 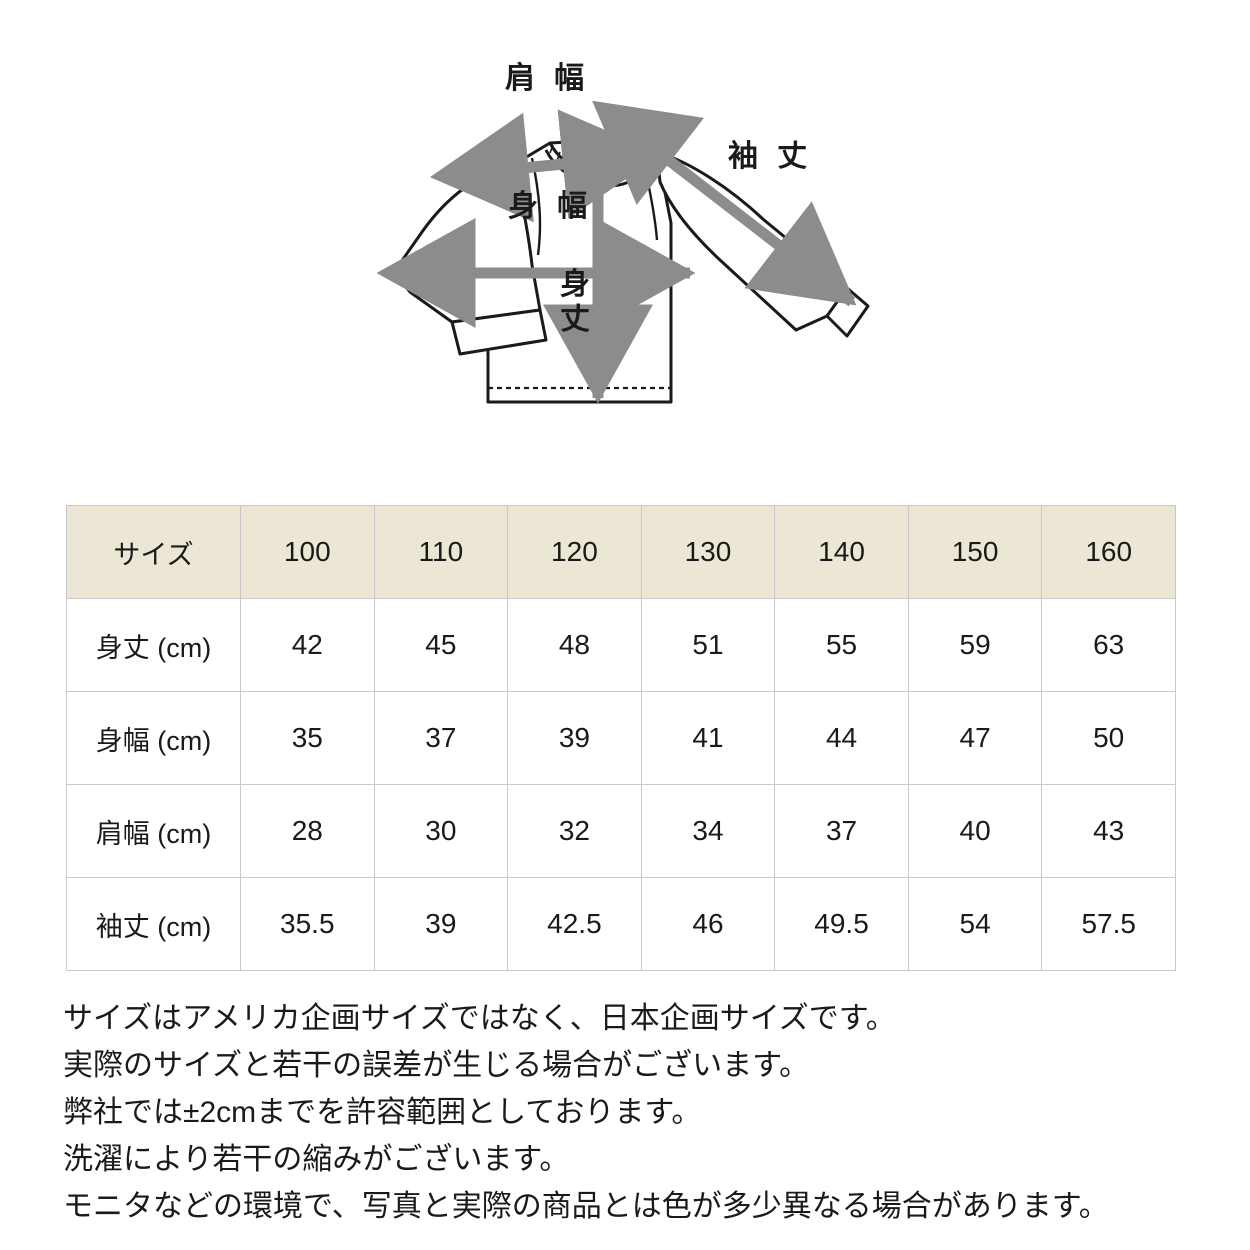 What do you see at coordinates (1108, 924) in the screenshot?
I see `cell-sleeve-length-160: 57.5` at bounding box center [1108, 924].